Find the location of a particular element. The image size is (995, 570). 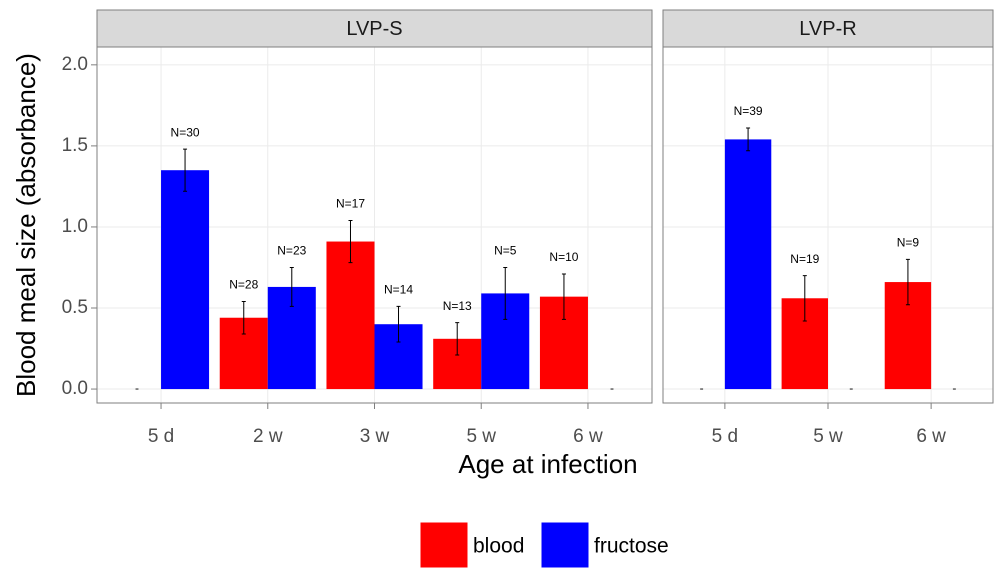

n-label: N=19 is located at coordinates (804, 259).